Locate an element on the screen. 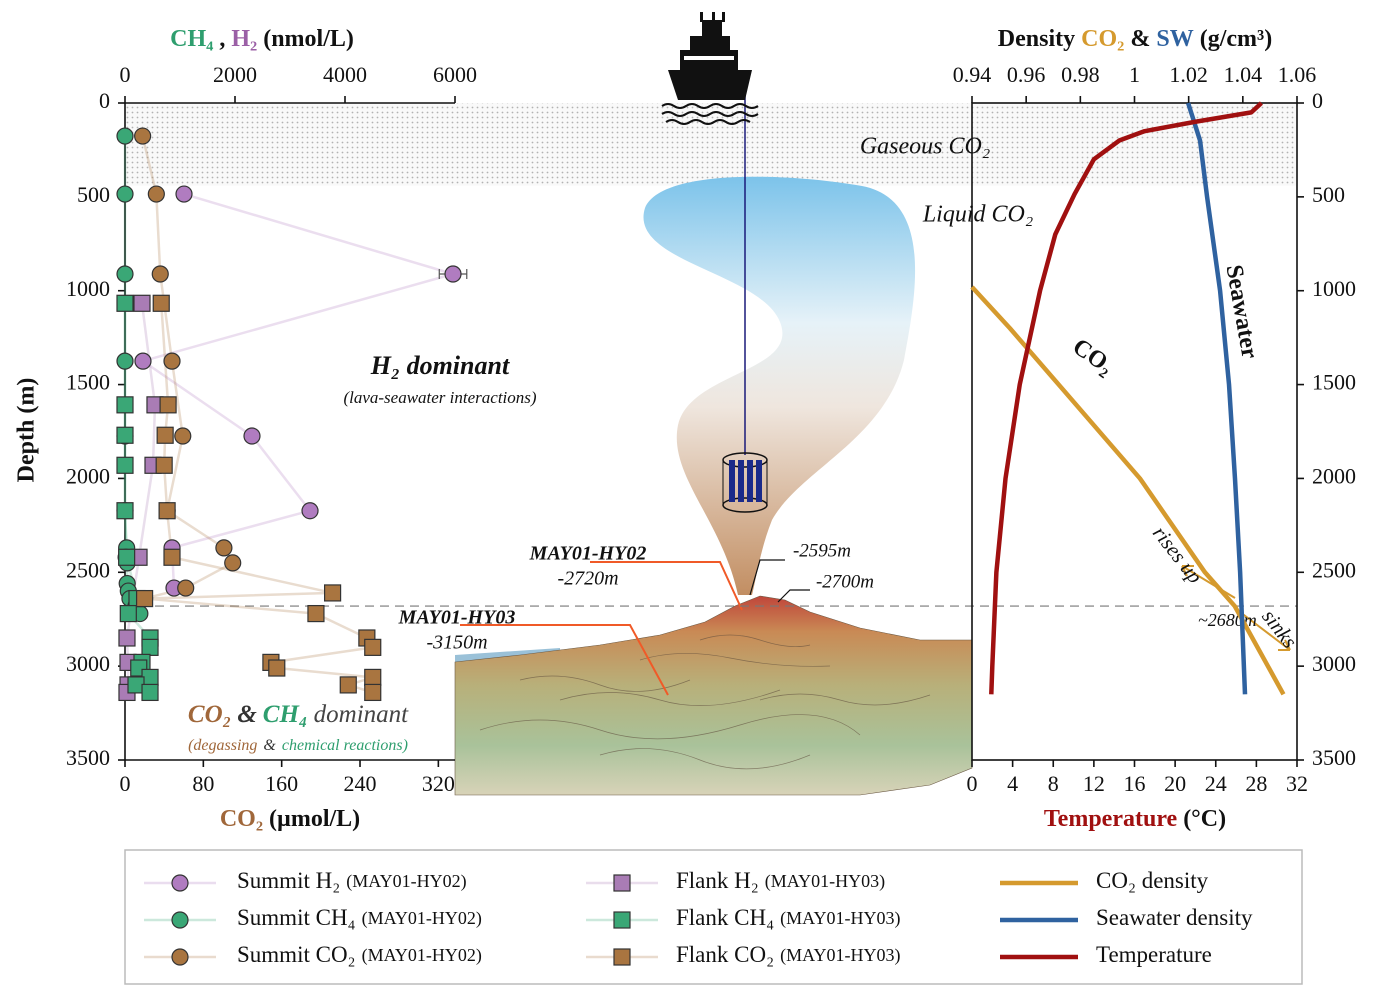  x-axis-title: CH₄, H₂ (nmol/L) is located at coordinates (262, 39).